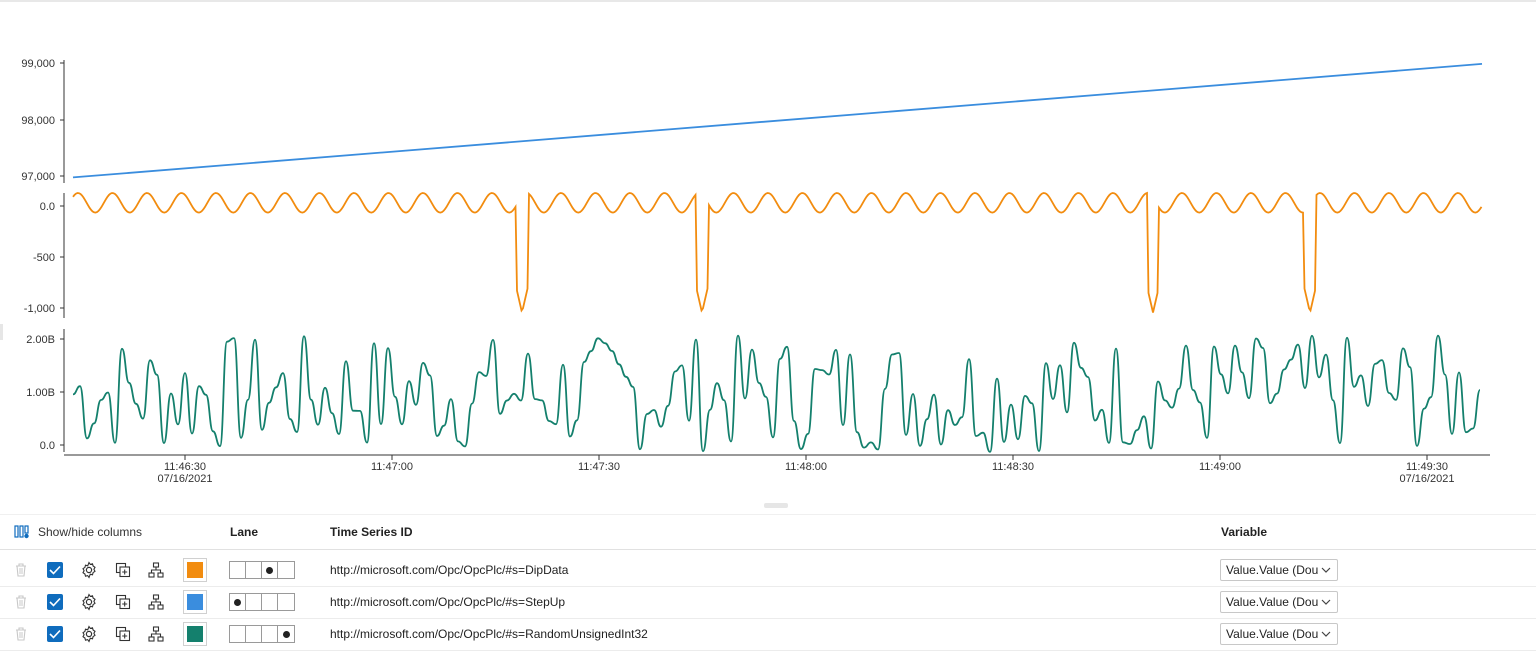  I want to click on y-tick-label: 99,000, so click(38, 64).